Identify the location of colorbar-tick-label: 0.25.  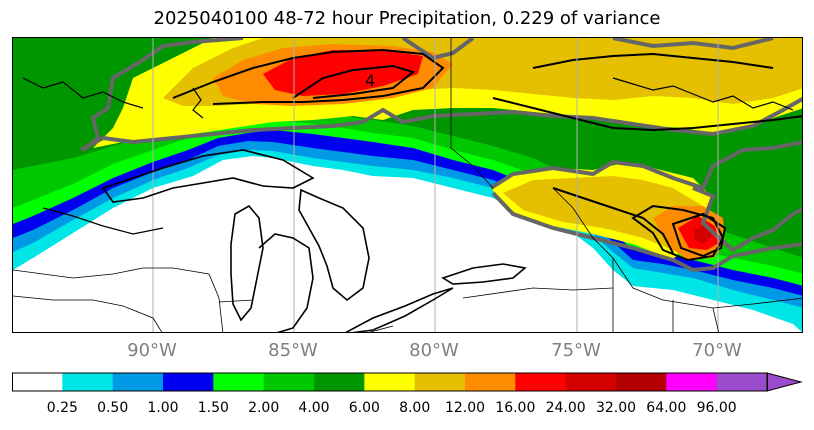
(62, 408).